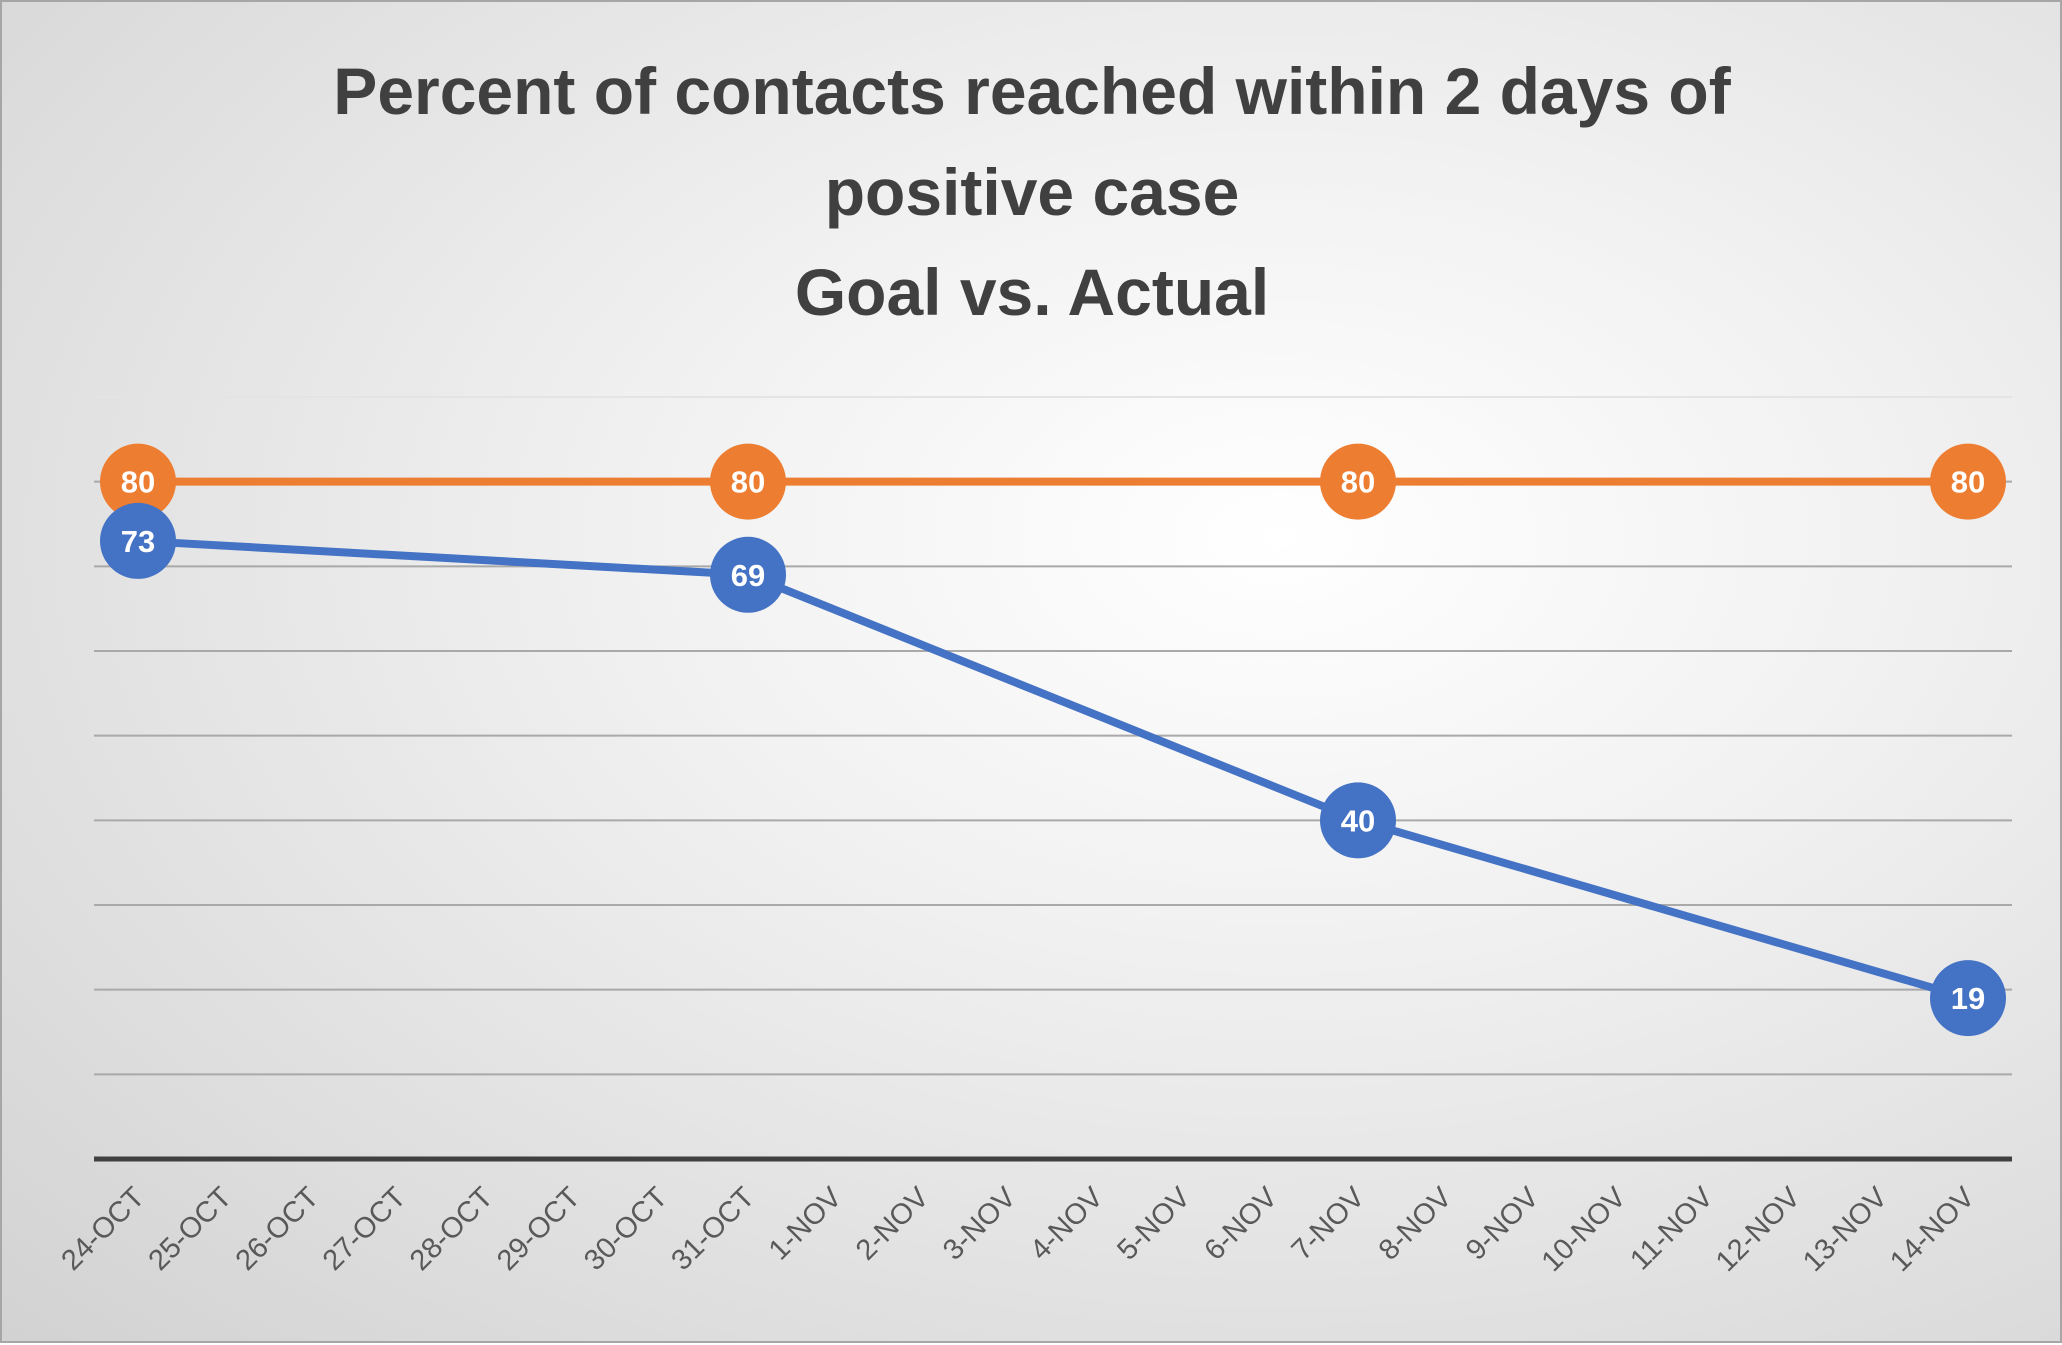  What do you see at coordinates (1242, 1224) in the screenshot?
I see `x-tick-label: 6-NOV` at bounding box center [1242, 1224].